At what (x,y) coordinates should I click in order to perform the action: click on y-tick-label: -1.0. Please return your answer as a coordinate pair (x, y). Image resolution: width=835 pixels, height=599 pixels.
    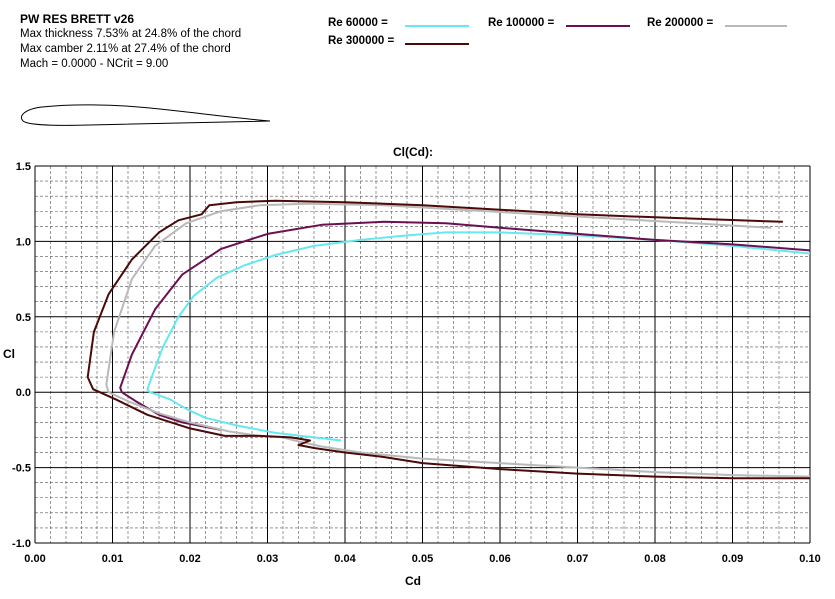
    Looking at the image, I should click on (21, 544).